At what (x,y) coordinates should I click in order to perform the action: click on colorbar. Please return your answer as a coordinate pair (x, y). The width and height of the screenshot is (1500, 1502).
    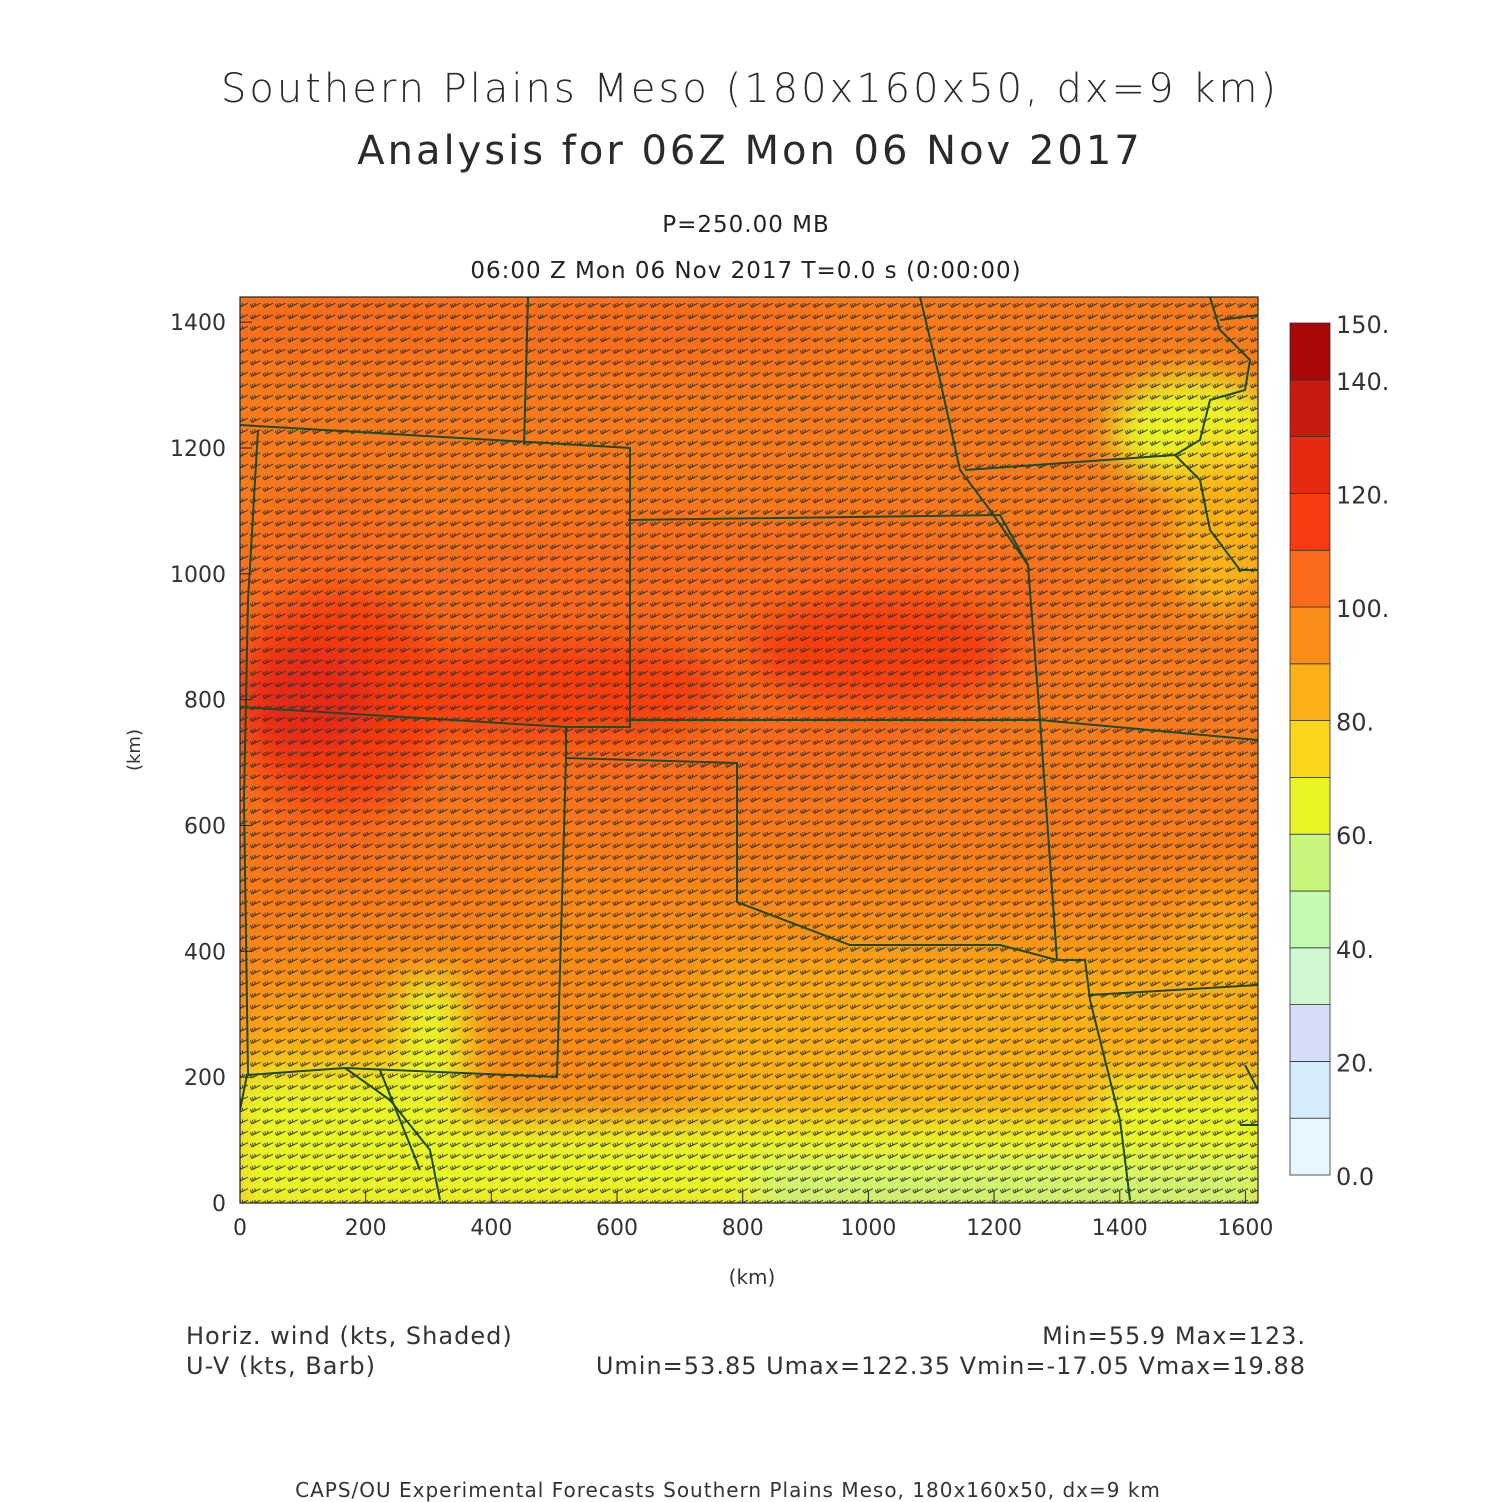
    Looking at the image, I should click on (1310, 749).